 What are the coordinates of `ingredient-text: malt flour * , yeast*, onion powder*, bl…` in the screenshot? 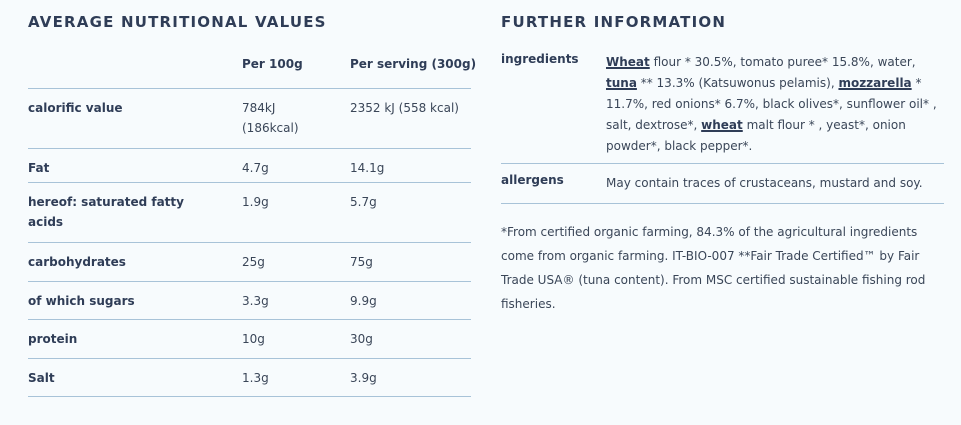 It's located at (756, 135).